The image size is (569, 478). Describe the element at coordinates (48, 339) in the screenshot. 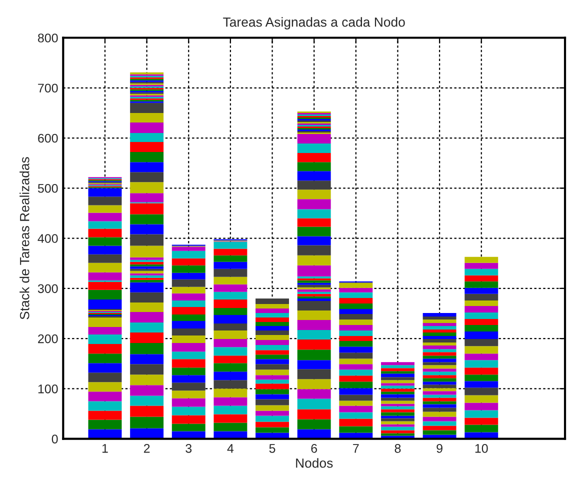

I see `y-tick-label: 200` at that location.